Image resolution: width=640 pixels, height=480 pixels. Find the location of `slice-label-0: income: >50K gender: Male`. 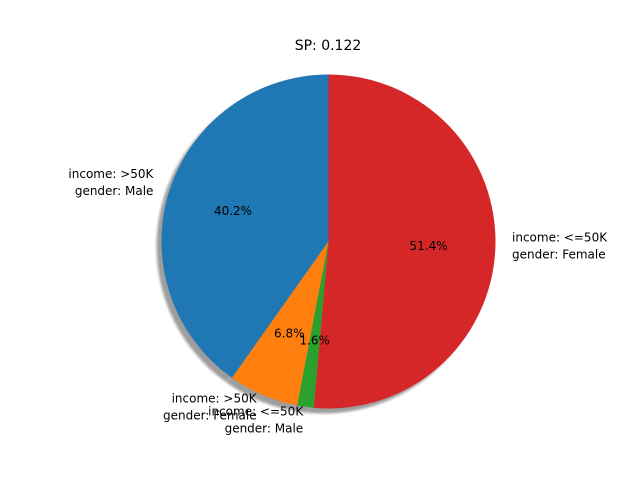

slice-label-0: income: >50K gender: Male is located at coordinates (111, 182).